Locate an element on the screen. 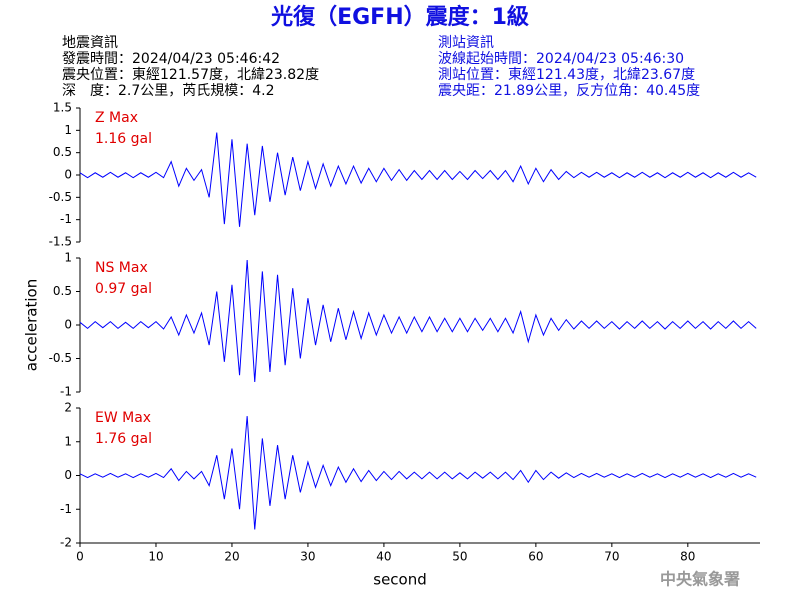  annotation: 1.76 gal is located at coordinates (123, 439).